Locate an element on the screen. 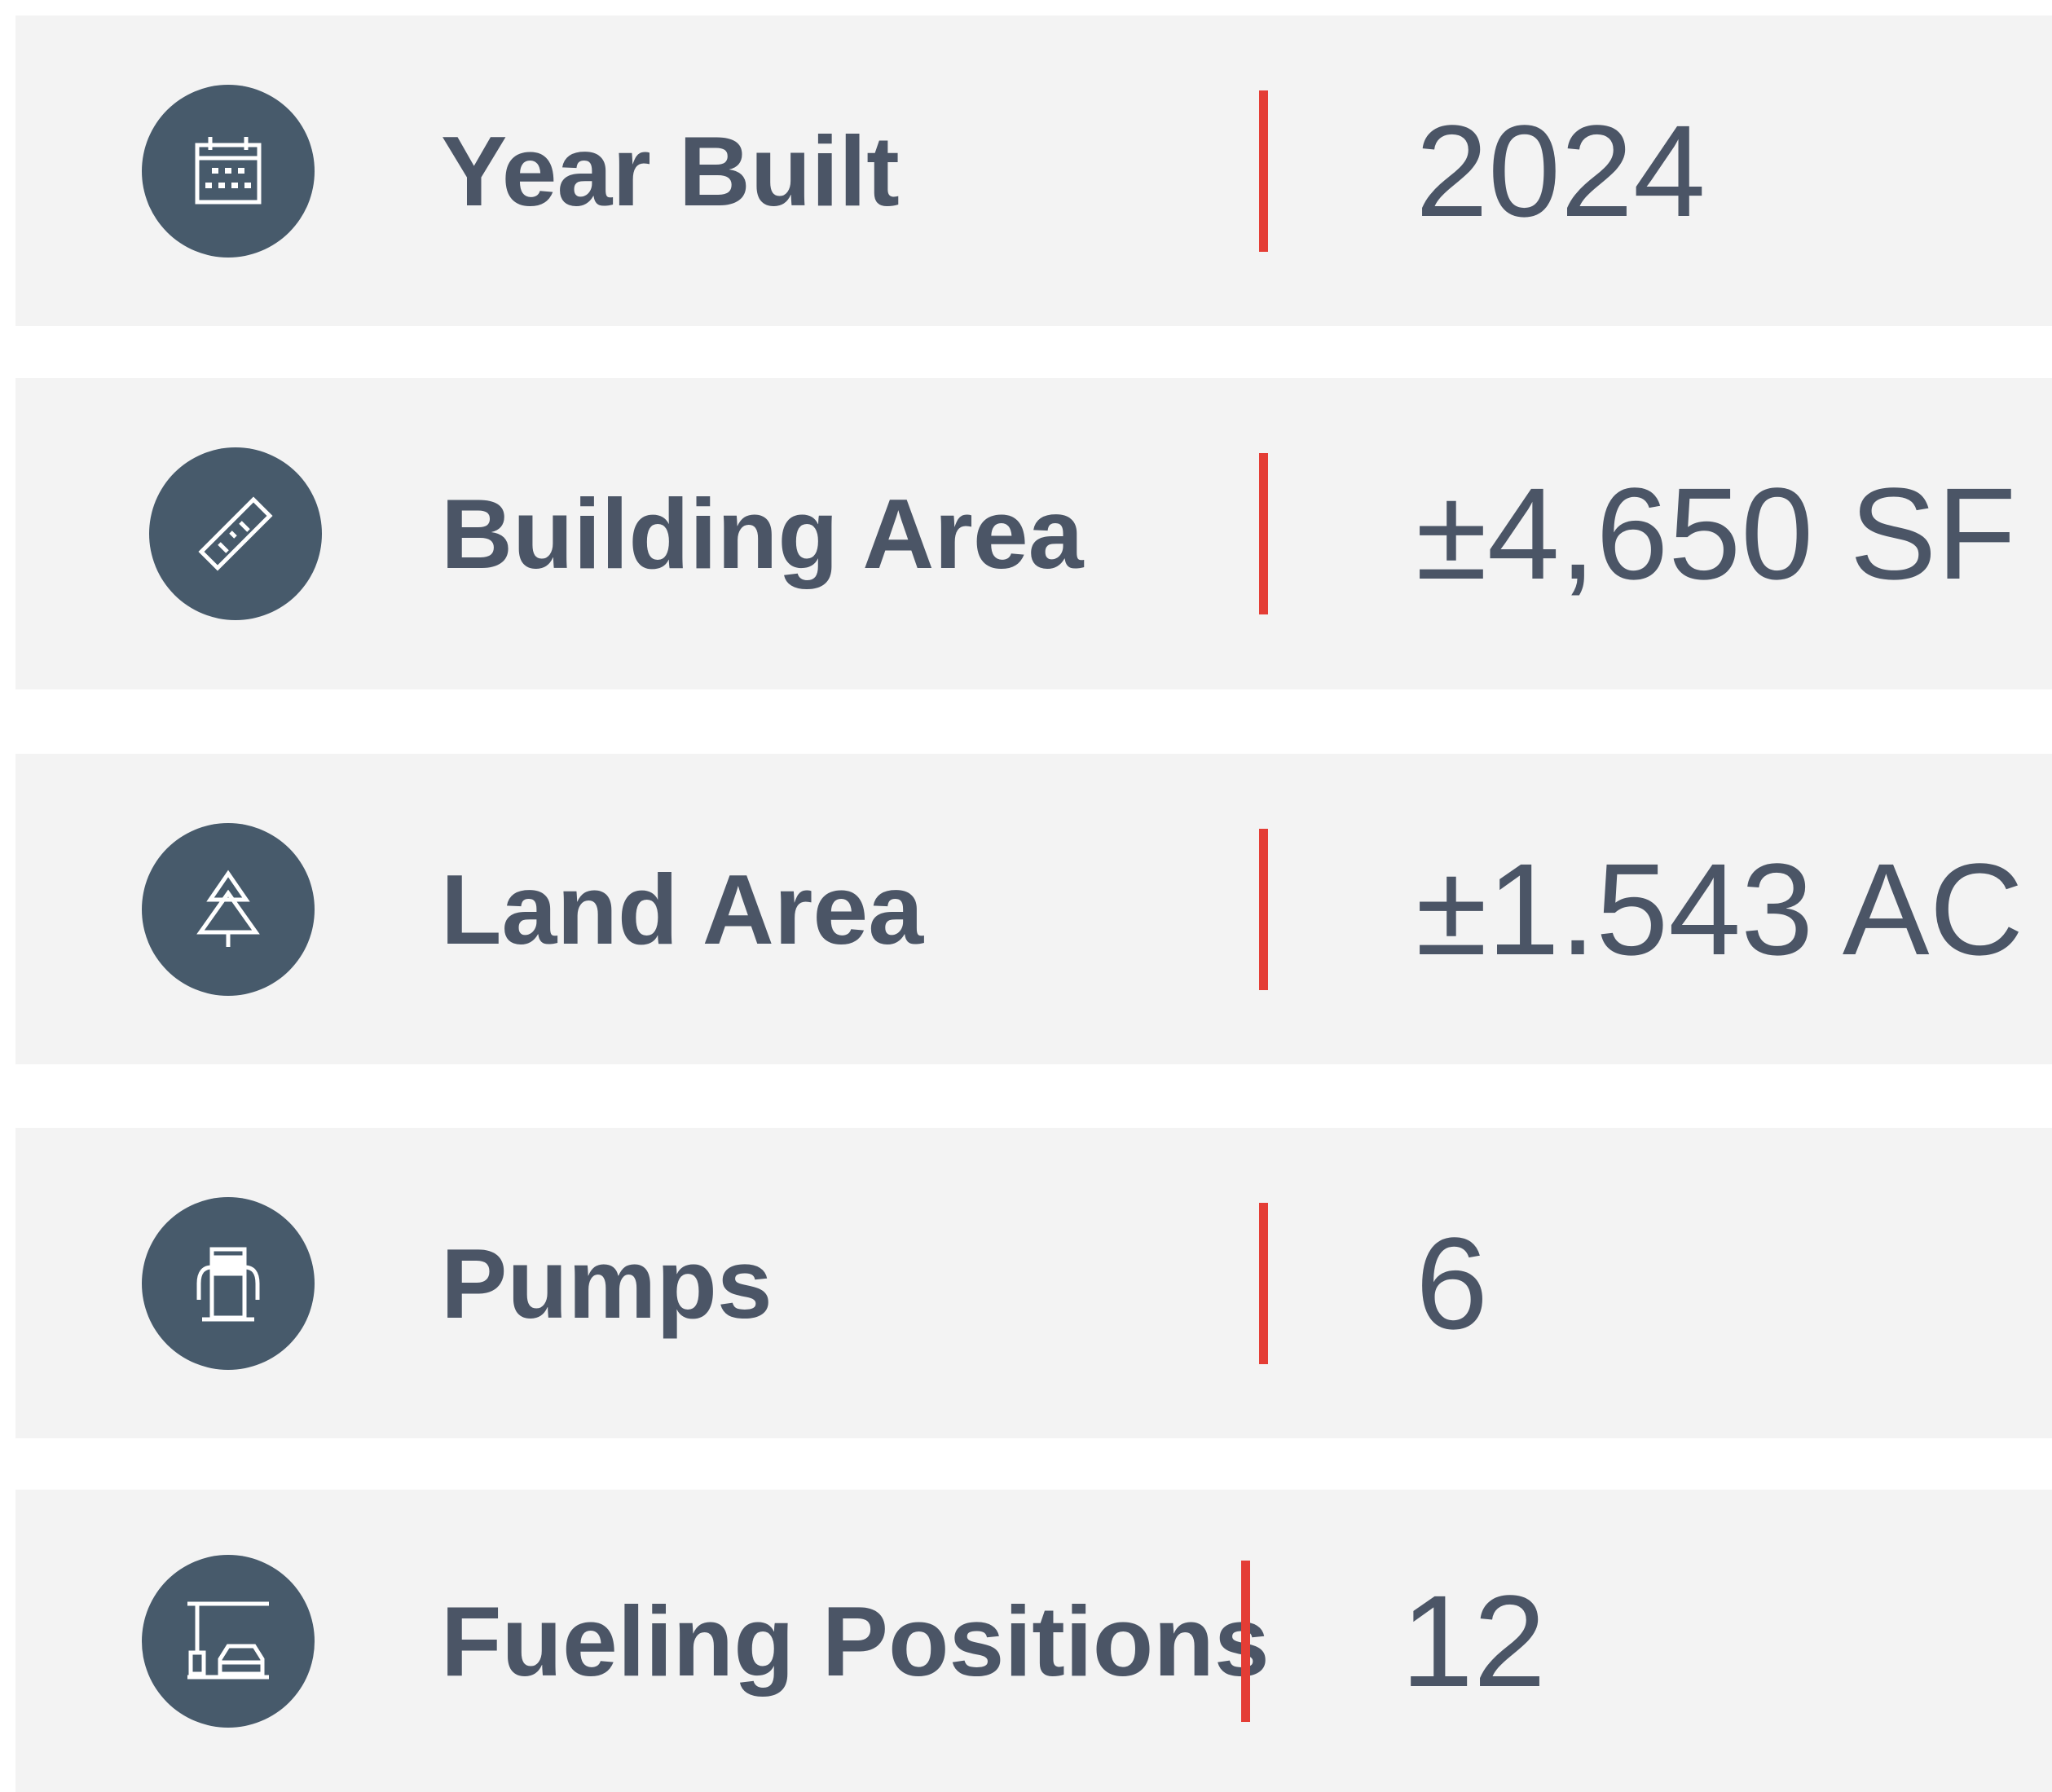 The width and height of the screenshot is (2052, 1792). calendar-icon is located at coordinates (228, 171).